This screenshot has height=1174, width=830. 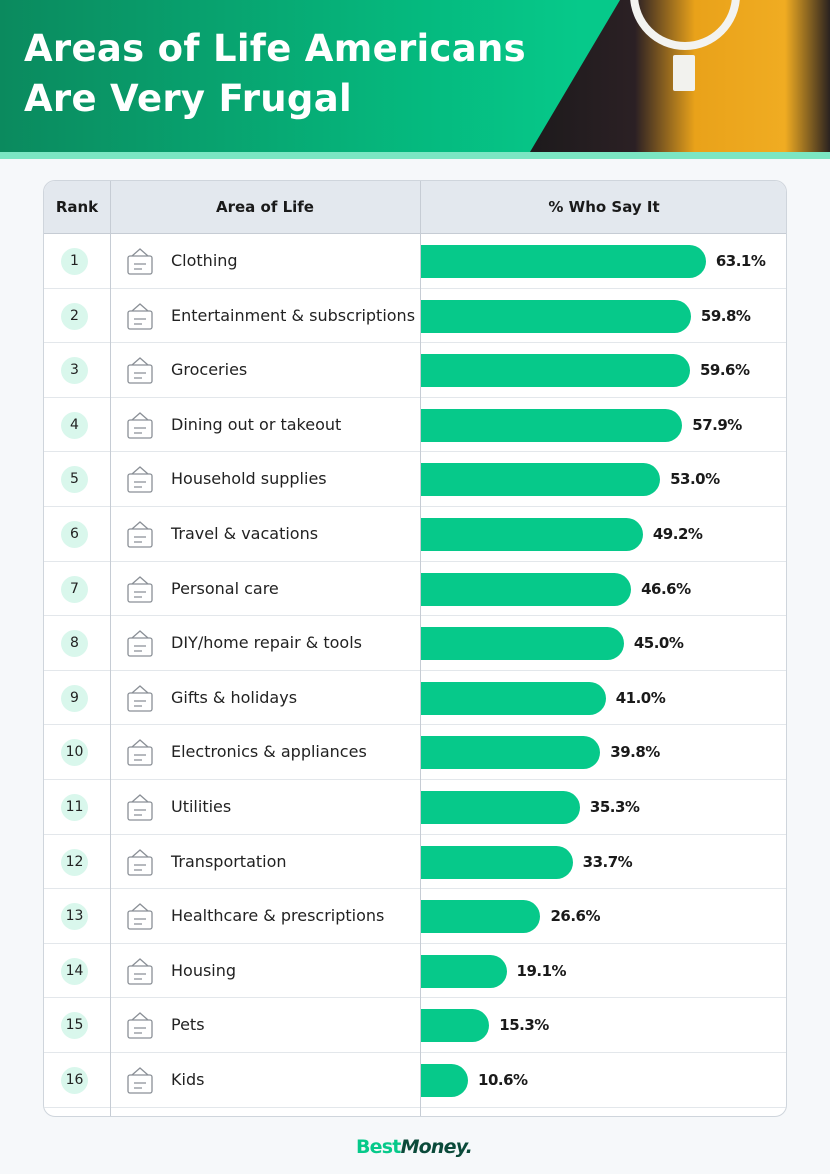 I want to click on value-label: 45.0%, so click(x=658, y=643).